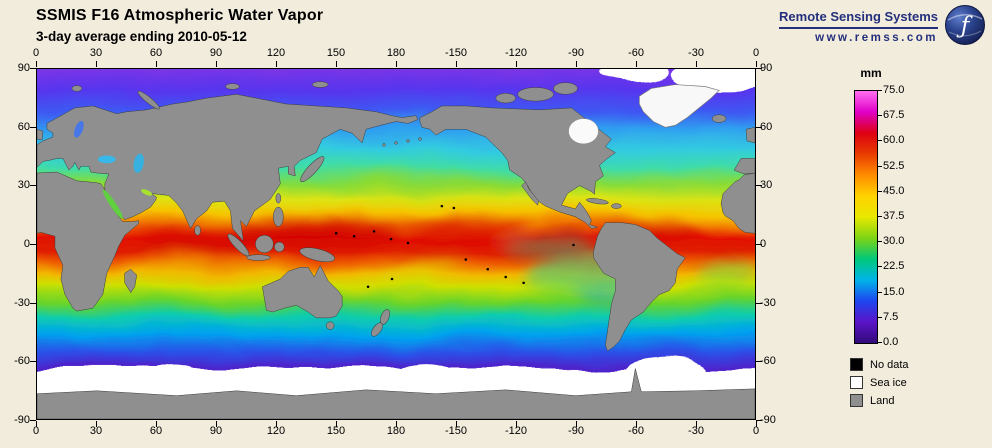 Image resolution: width=992 pixels, height=448 pixels. What do you see at coordinates (456, 431) in the screenshot?
I see `lon-tick-label-bottom: -150` at bounding box center [456, 431].